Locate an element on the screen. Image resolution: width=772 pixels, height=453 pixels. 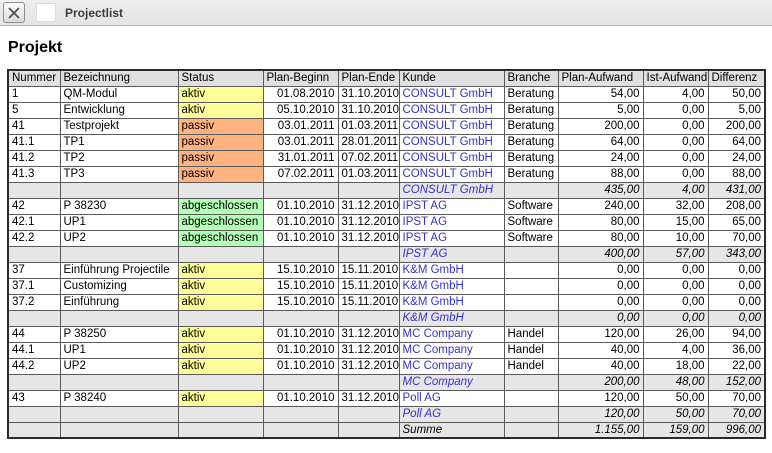
cell-kunde: Poll AG is located at coordinates (451, 414).